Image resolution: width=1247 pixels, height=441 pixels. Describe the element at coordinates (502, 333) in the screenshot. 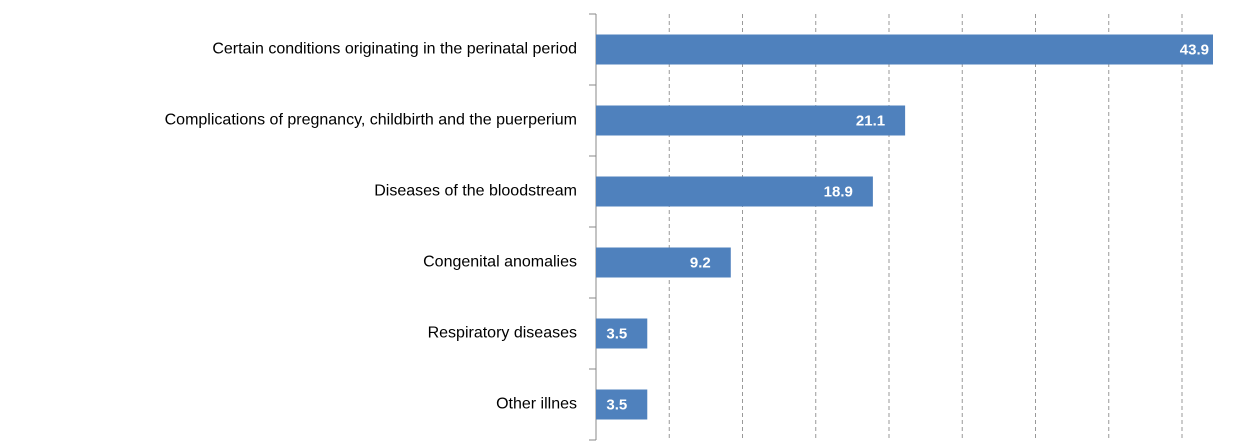

I see `category-label: Respiratory diseases` at that location.